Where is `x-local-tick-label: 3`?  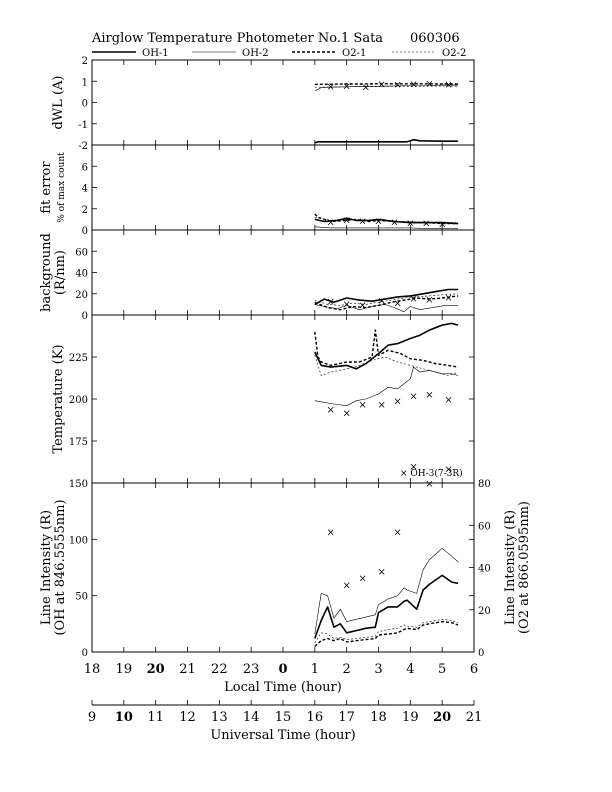
x-local-tick-label: 3 is located at coordinates (378, 669).